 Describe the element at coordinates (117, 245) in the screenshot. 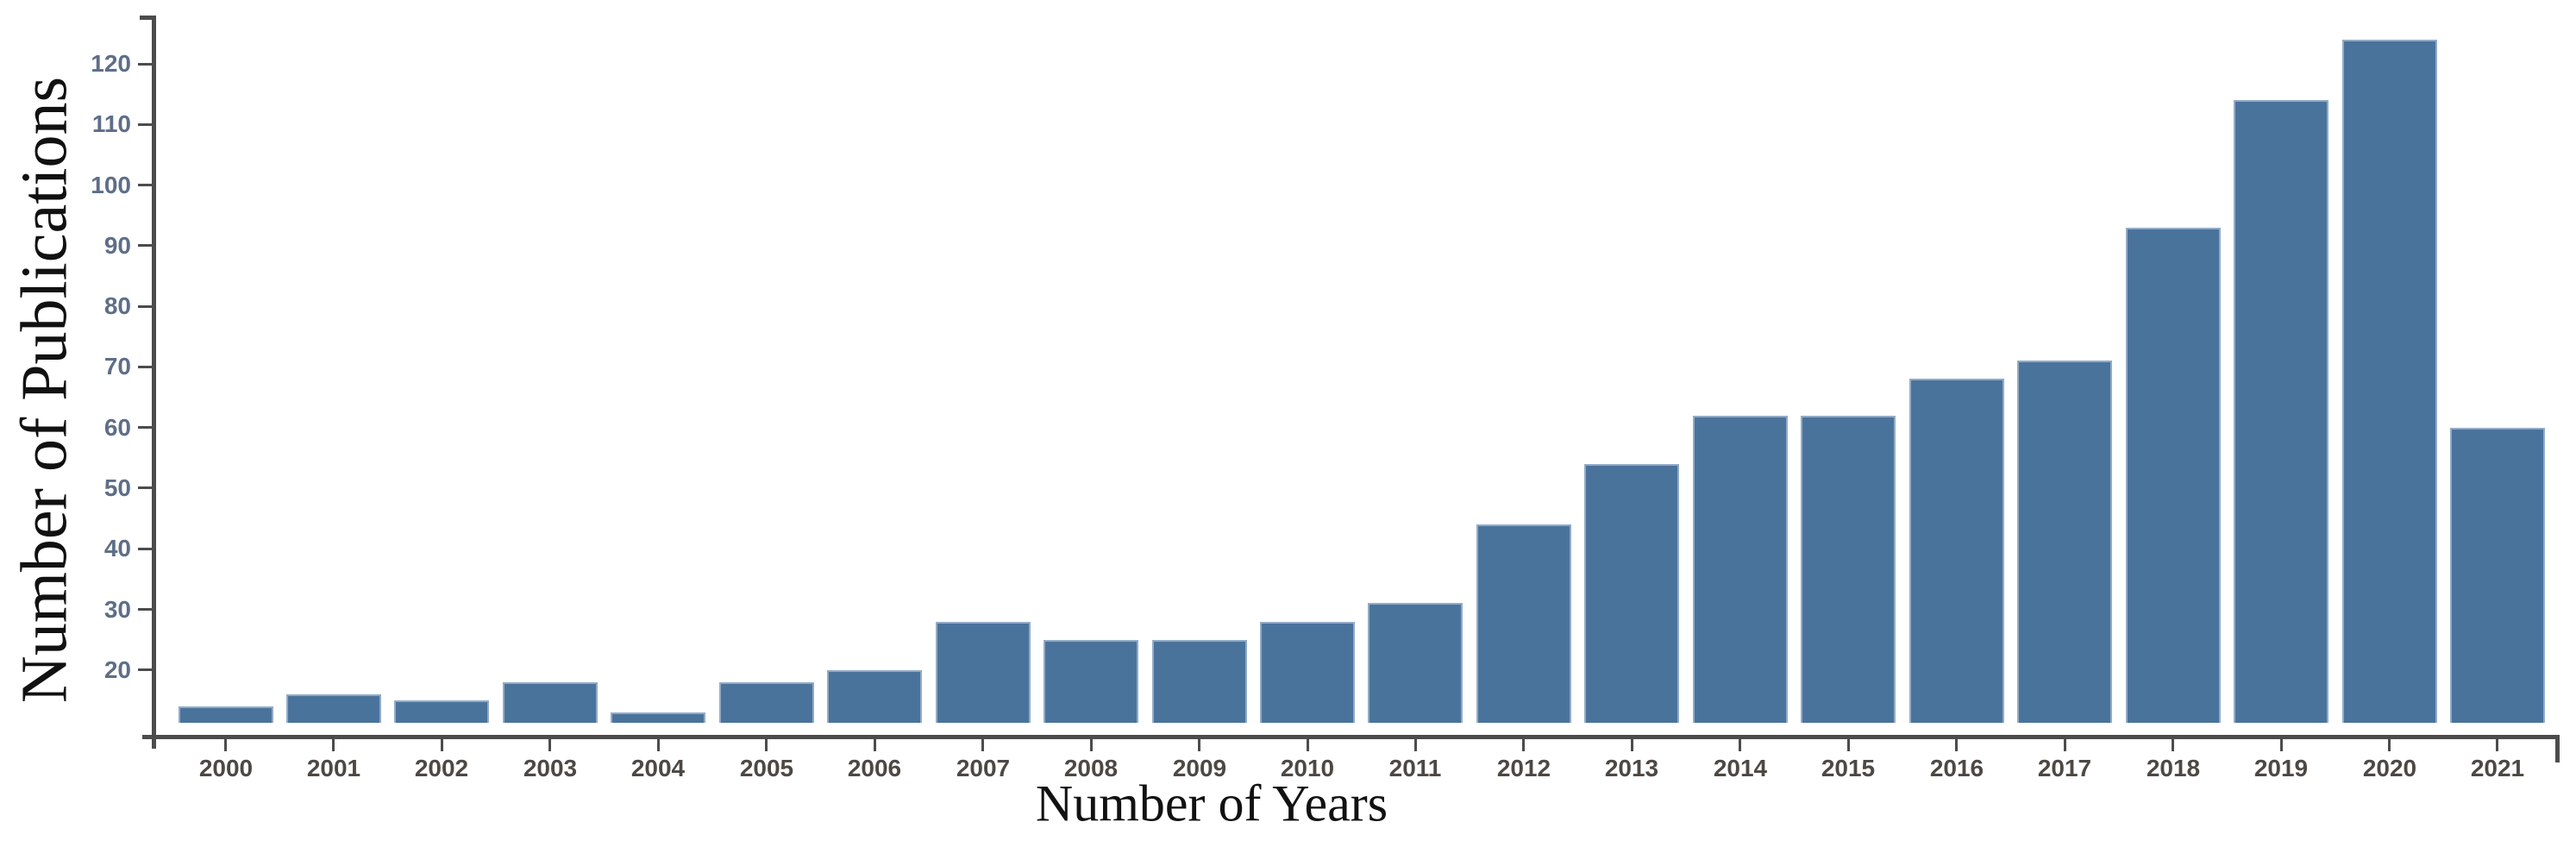

I see `y-tick-label: 90` at that location.